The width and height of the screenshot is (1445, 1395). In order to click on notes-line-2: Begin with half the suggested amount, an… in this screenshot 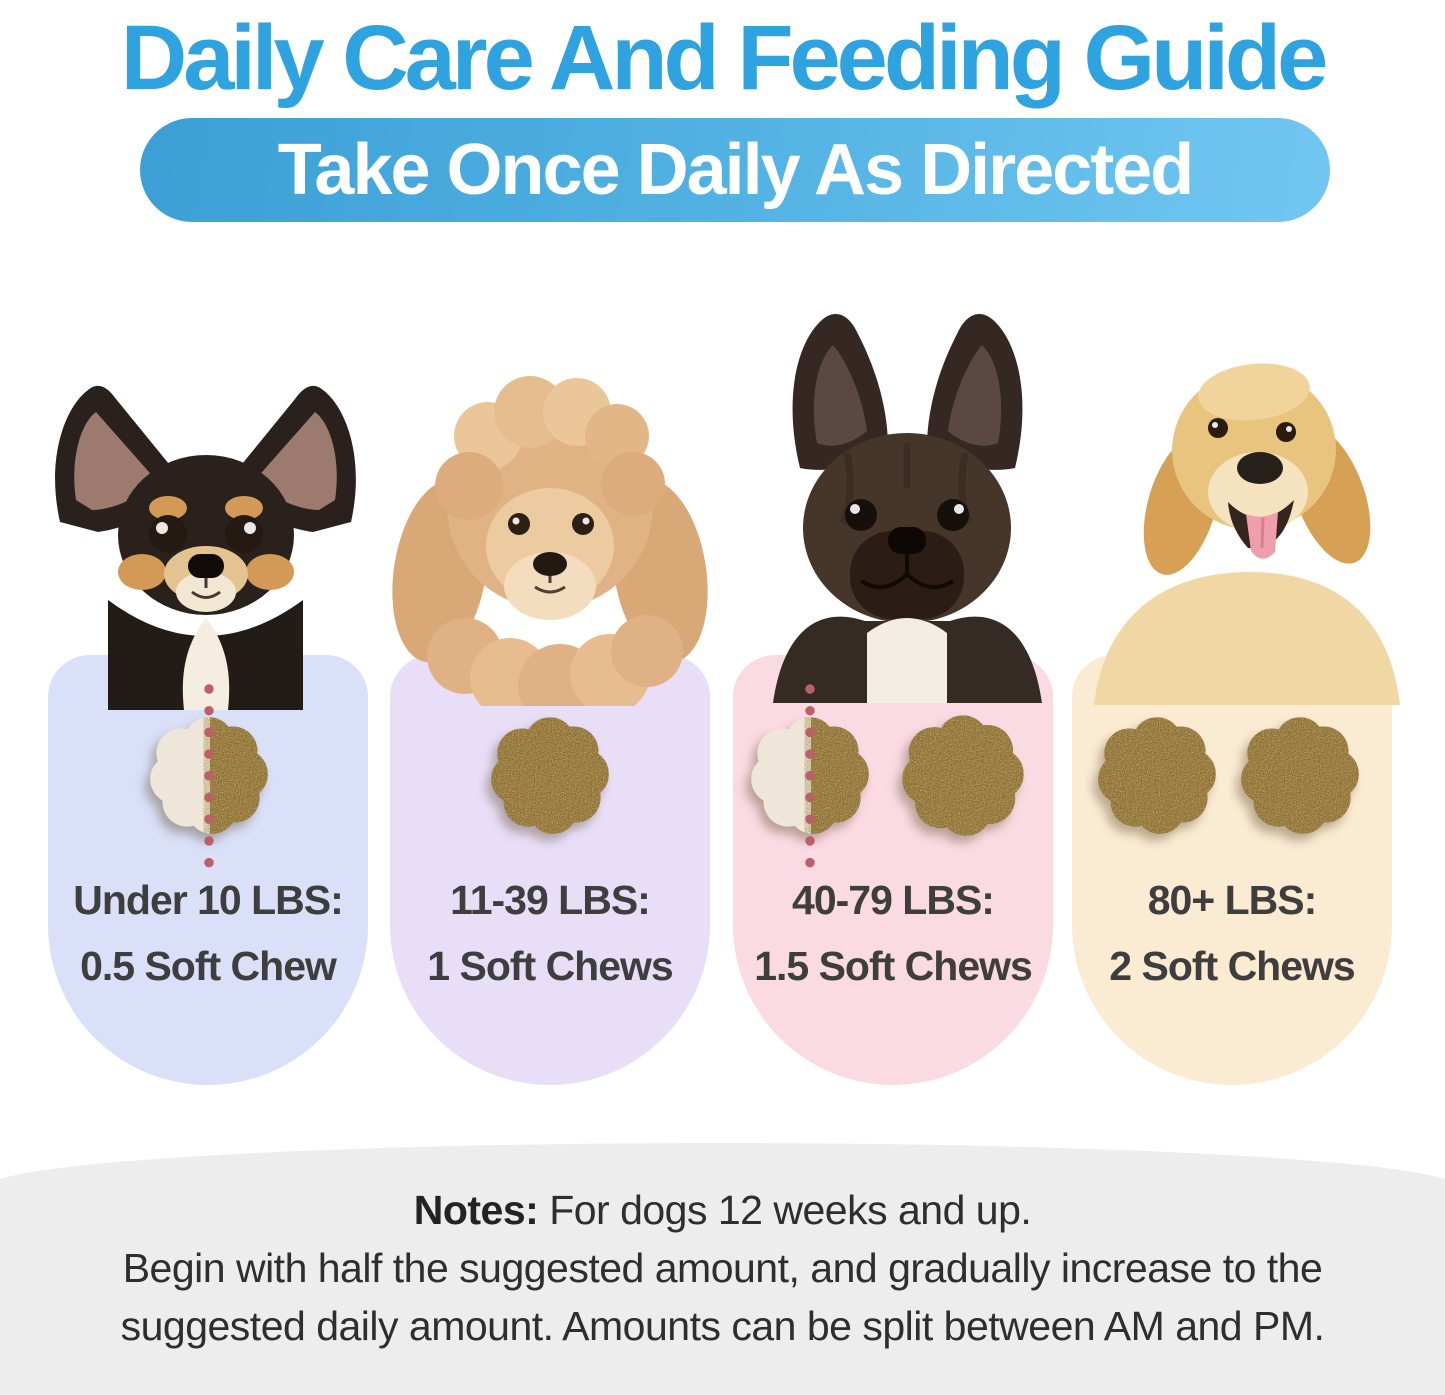, I will do `click(722, 1268)`.